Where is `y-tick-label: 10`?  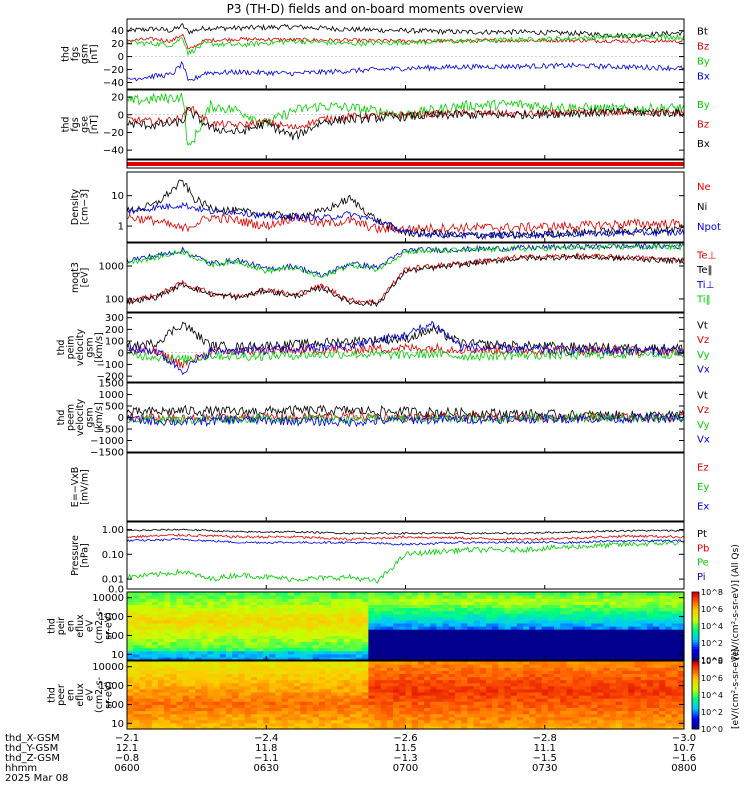 y-tick-label: 10 is located at coordinates (117, 724).